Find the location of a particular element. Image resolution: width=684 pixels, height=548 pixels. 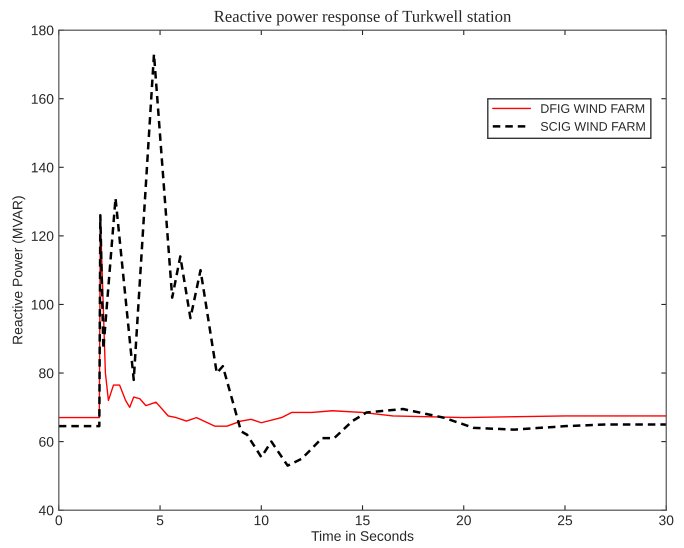

y-tick-label: 160 is located at coordinates (43, 99).